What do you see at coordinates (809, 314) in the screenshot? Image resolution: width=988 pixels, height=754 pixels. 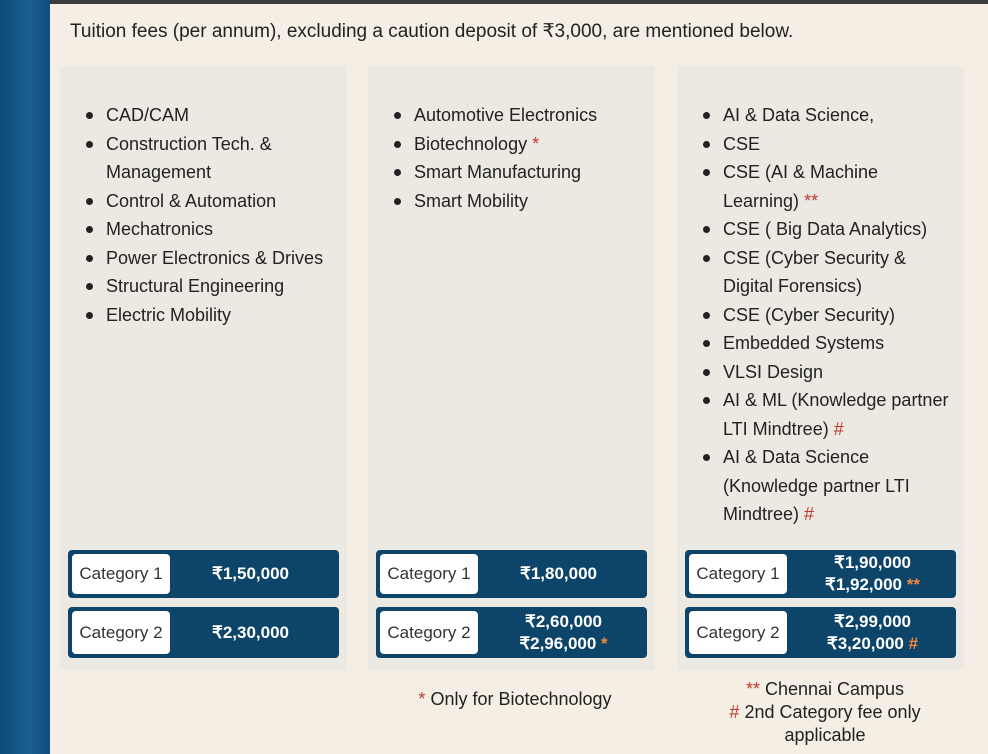 I see `program-name: CSE (Cyber Security)` at bounding box center [809, 314].